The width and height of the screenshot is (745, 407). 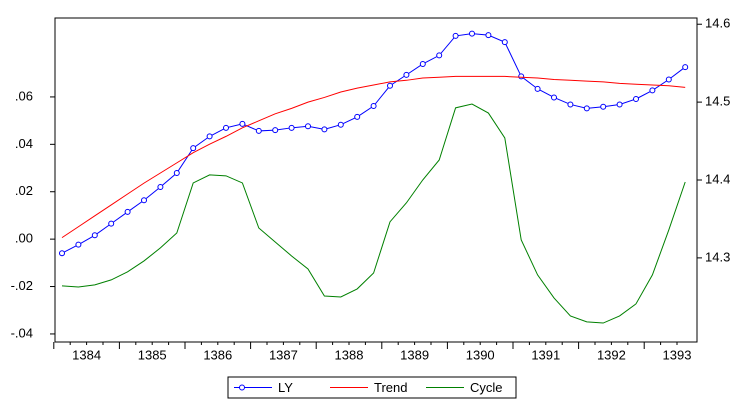 What do you see at coordinates (349, 354) in the screenshot?
I see `x-tick-label: 1388` at bounding box center [349, 354].